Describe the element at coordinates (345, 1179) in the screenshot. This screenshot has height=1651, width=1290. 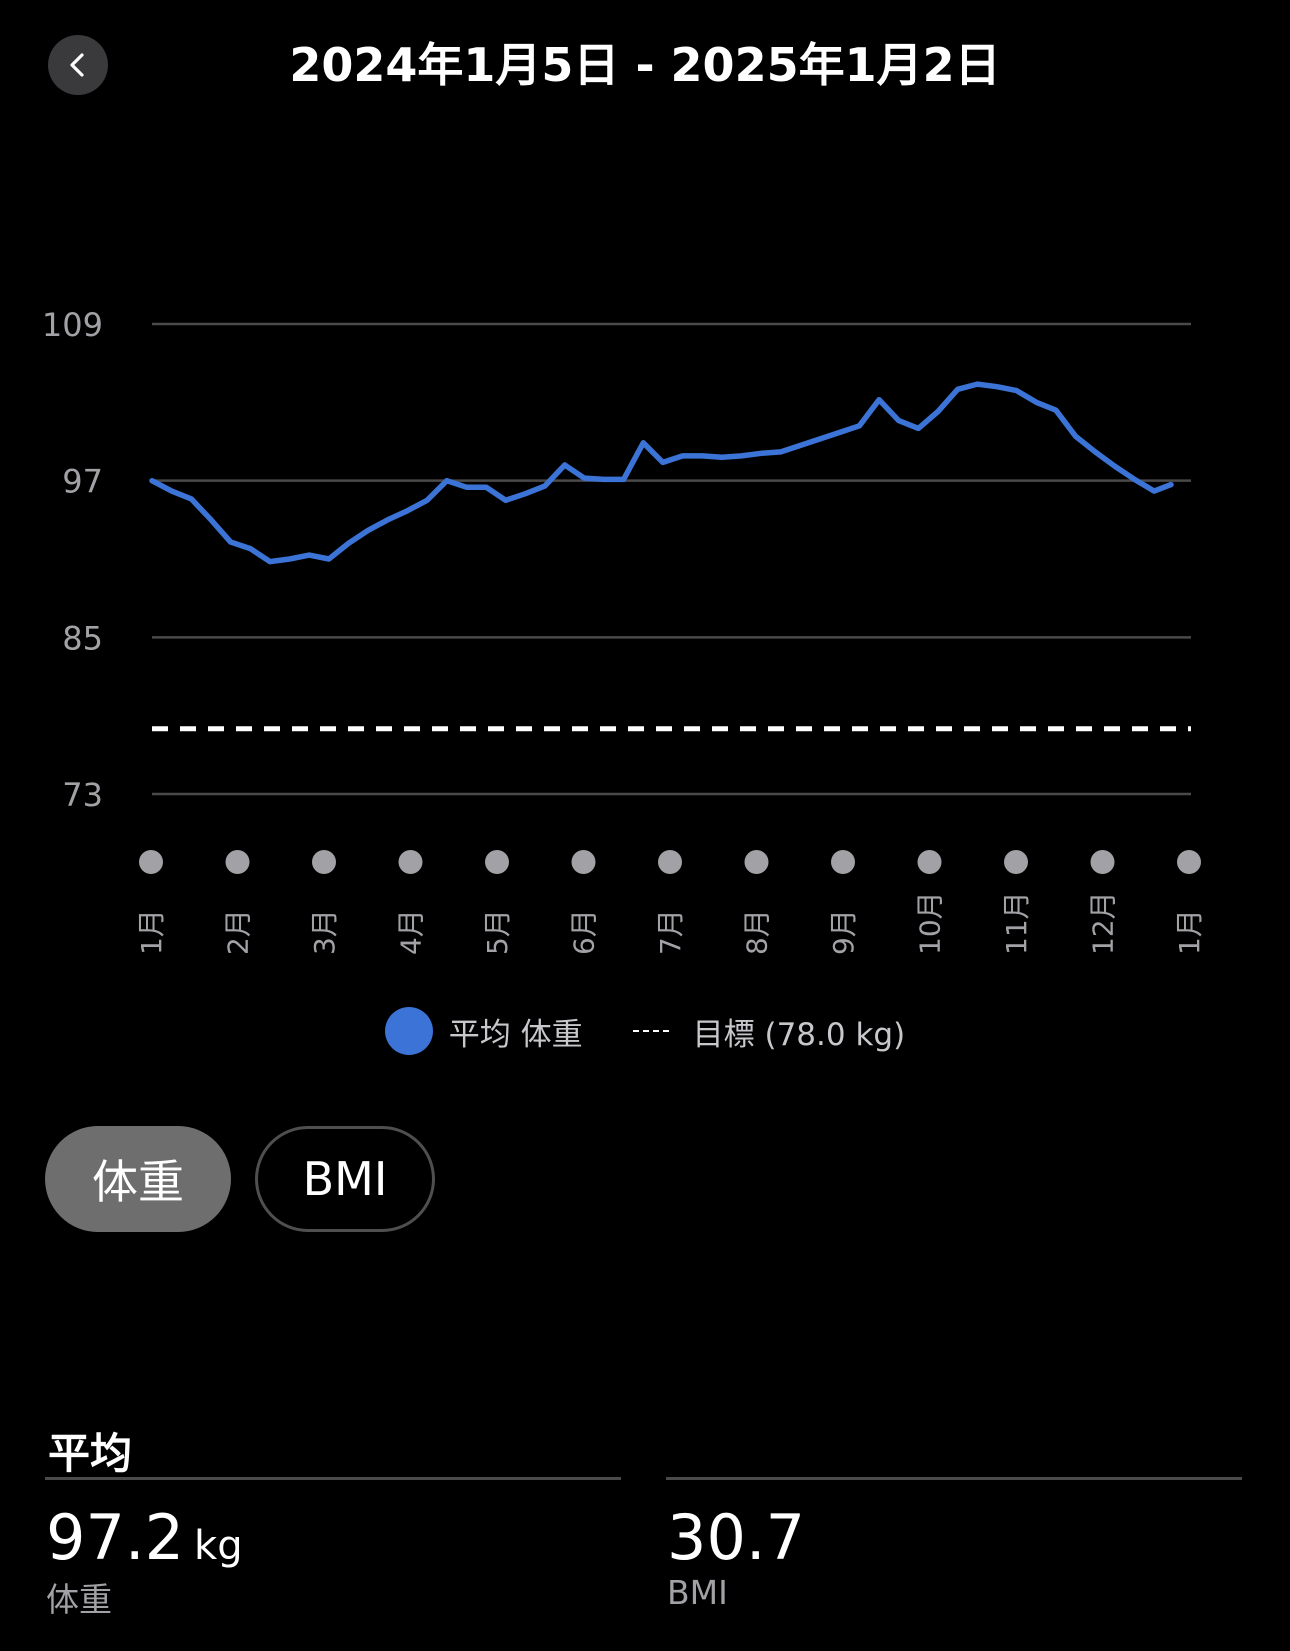
I see `segment-bmi-button: BMI` at that location.